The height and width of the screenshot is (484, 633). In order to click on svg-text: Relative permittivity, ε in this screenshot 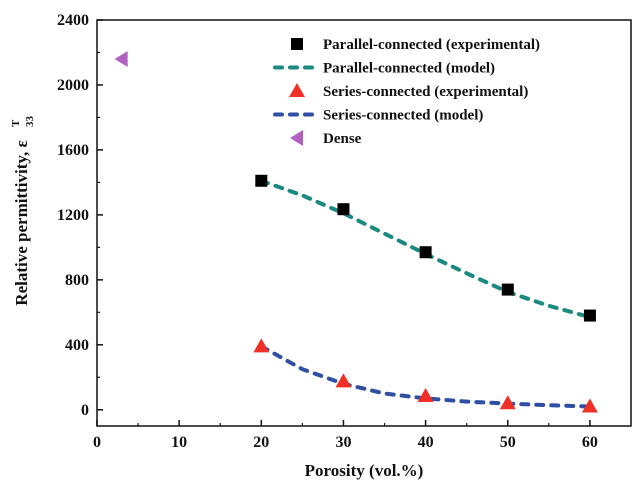, I will do `click(21, 222)`.